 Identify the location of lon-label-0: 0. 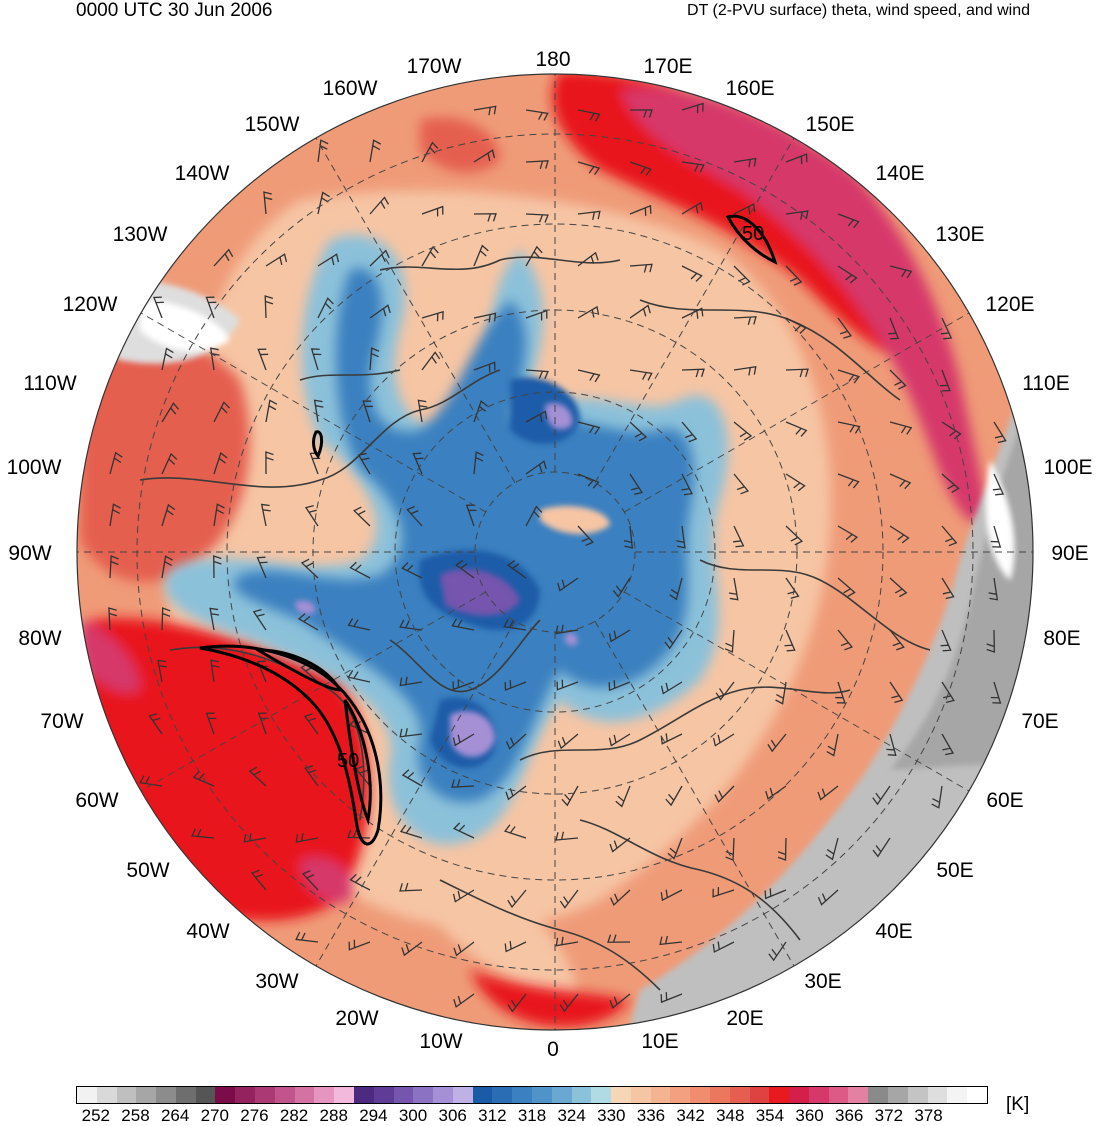
(553, 1049).